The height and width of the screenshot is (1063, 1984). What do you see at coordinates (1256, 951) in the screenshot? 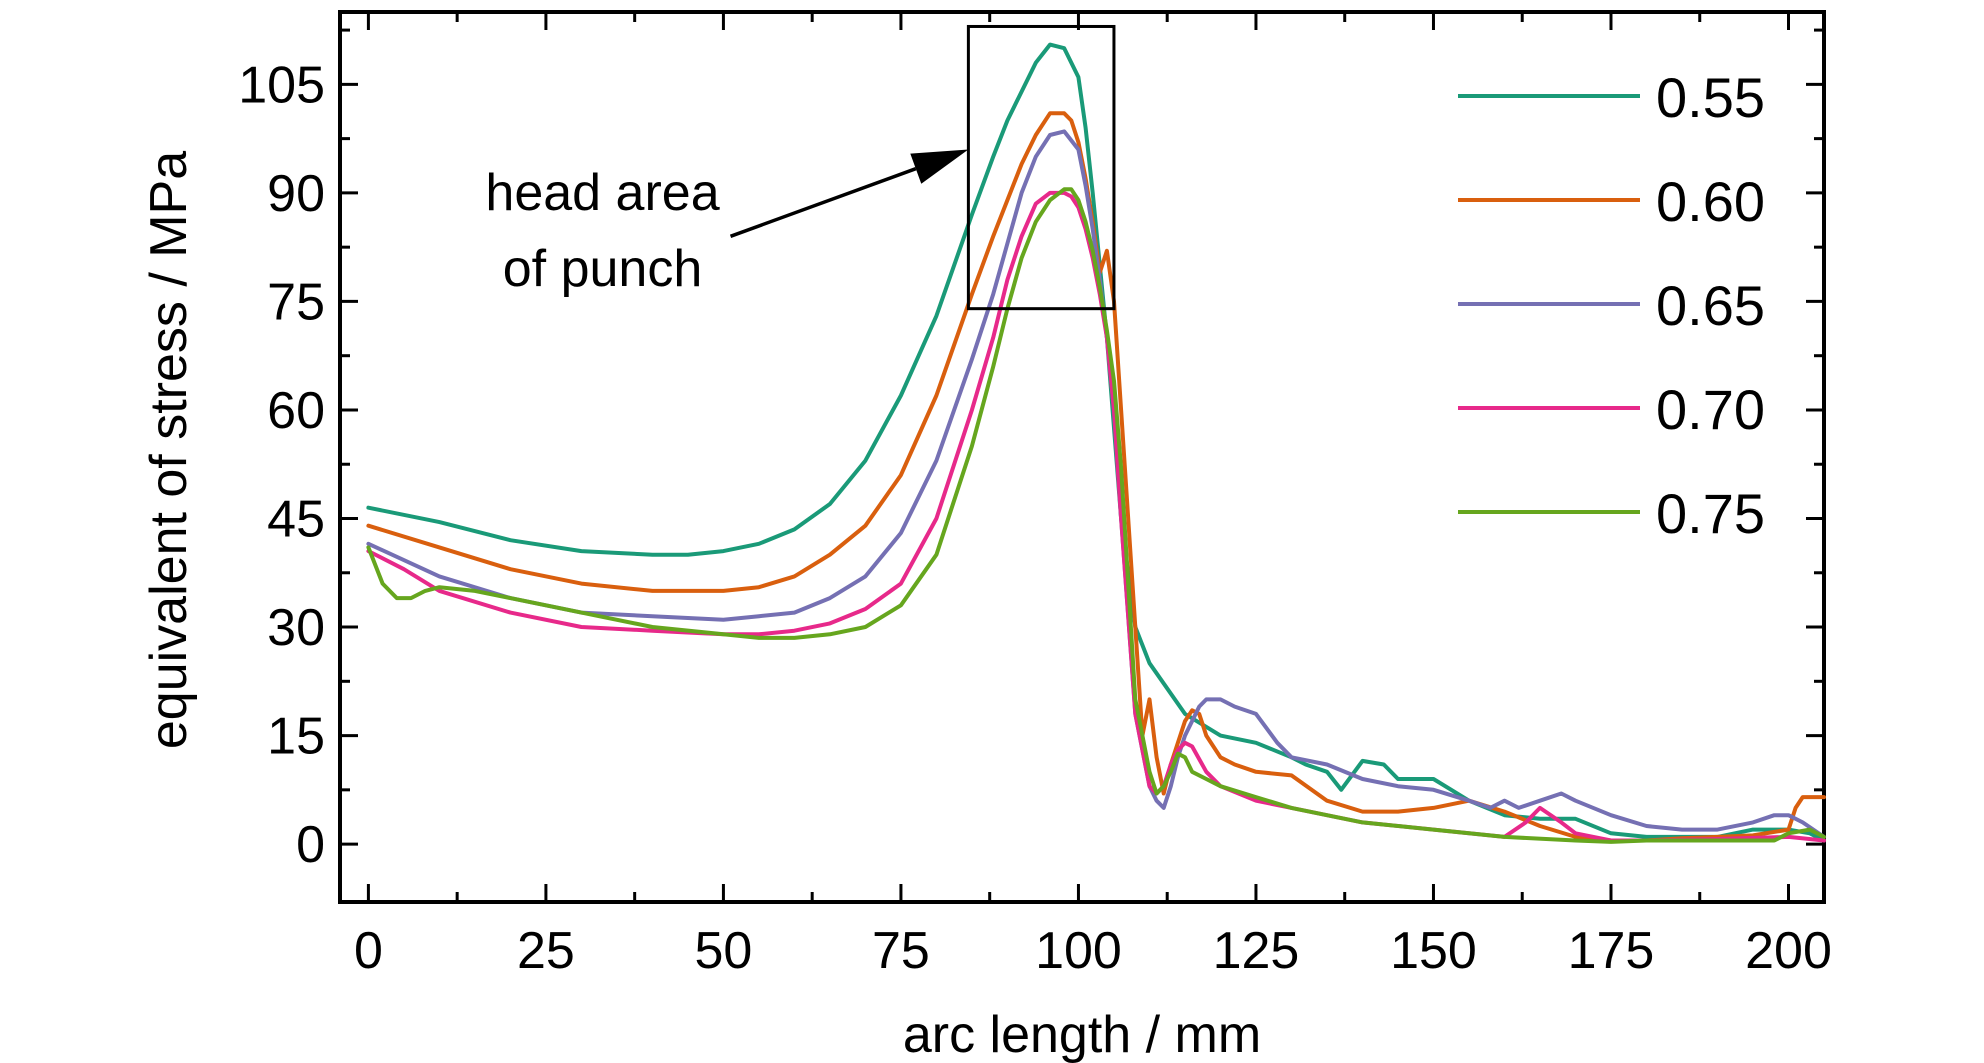
I see `x-tick-label-125: 125` at bounding box center [1256, 951].